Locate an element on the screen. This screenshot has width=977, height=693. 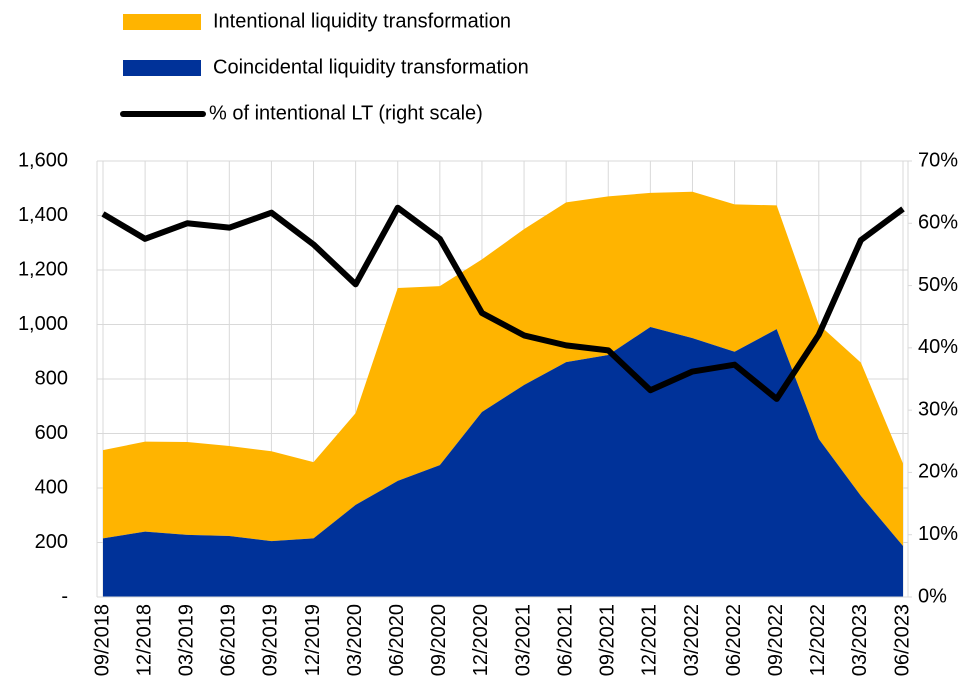
y2-tick-label: 0% is located at coordinates (932, 596).